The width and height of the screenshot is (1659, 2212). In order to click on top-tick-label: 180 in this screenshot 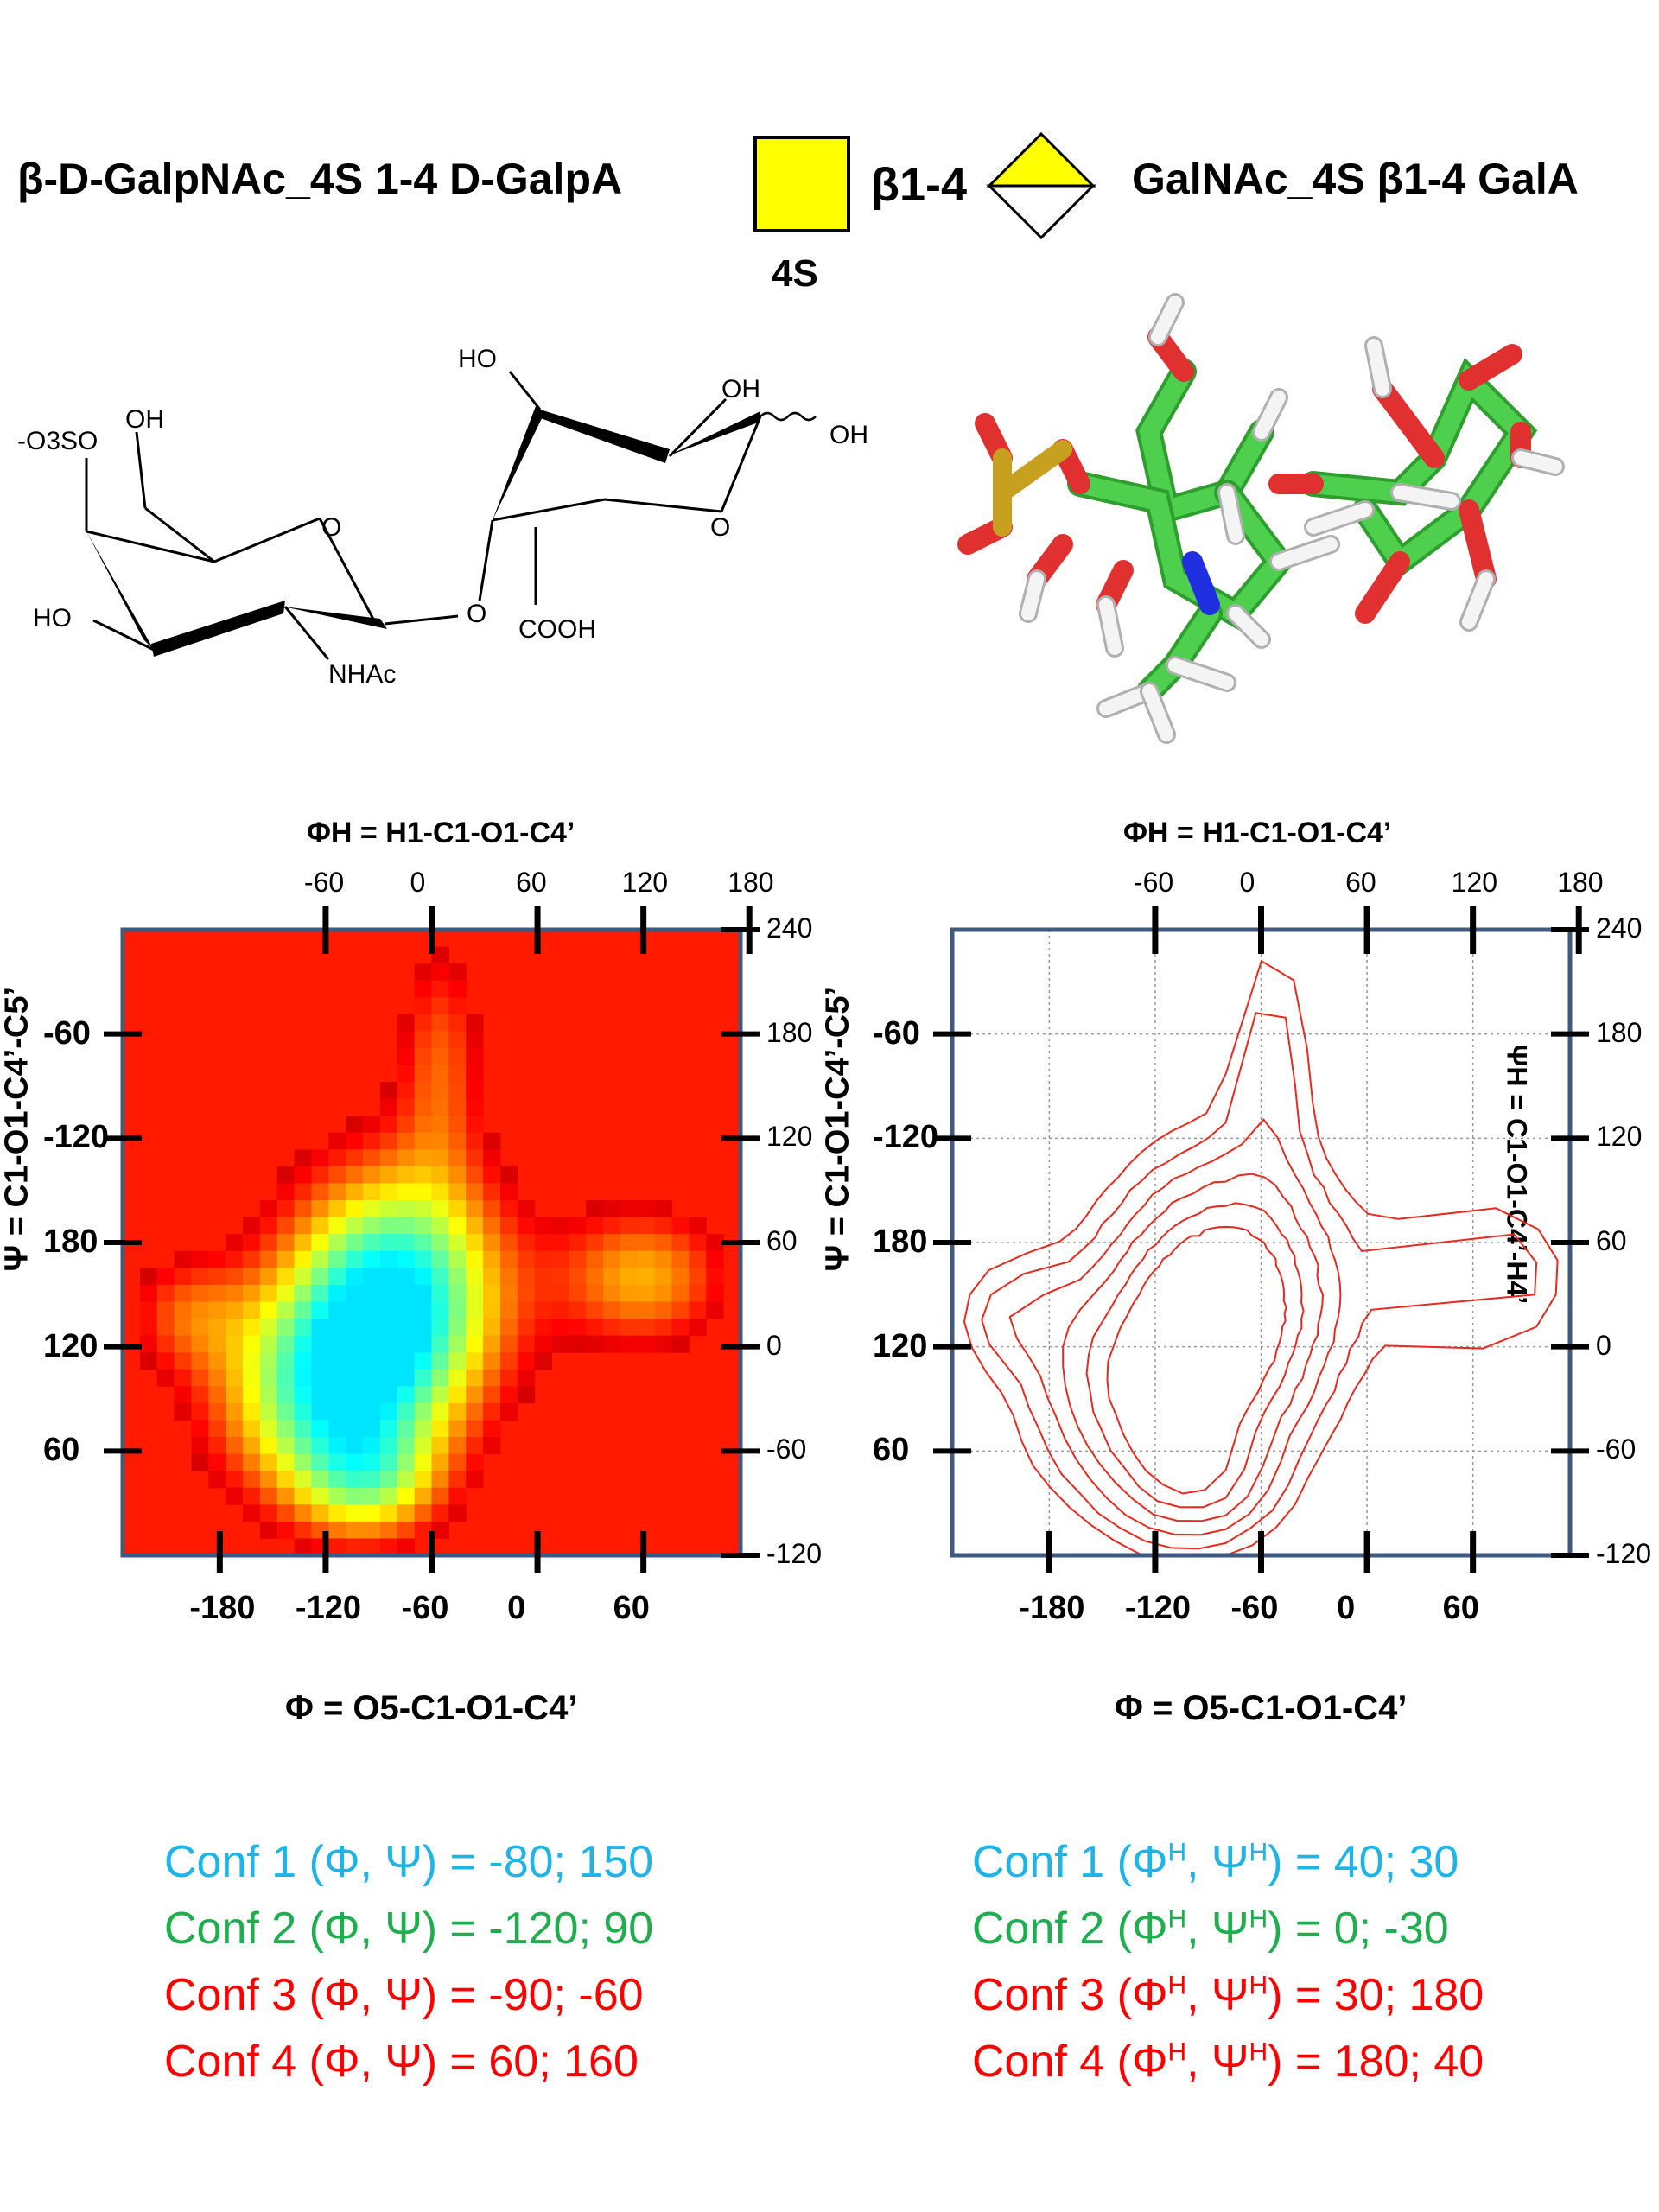, I will do `click(1580, 882)`.